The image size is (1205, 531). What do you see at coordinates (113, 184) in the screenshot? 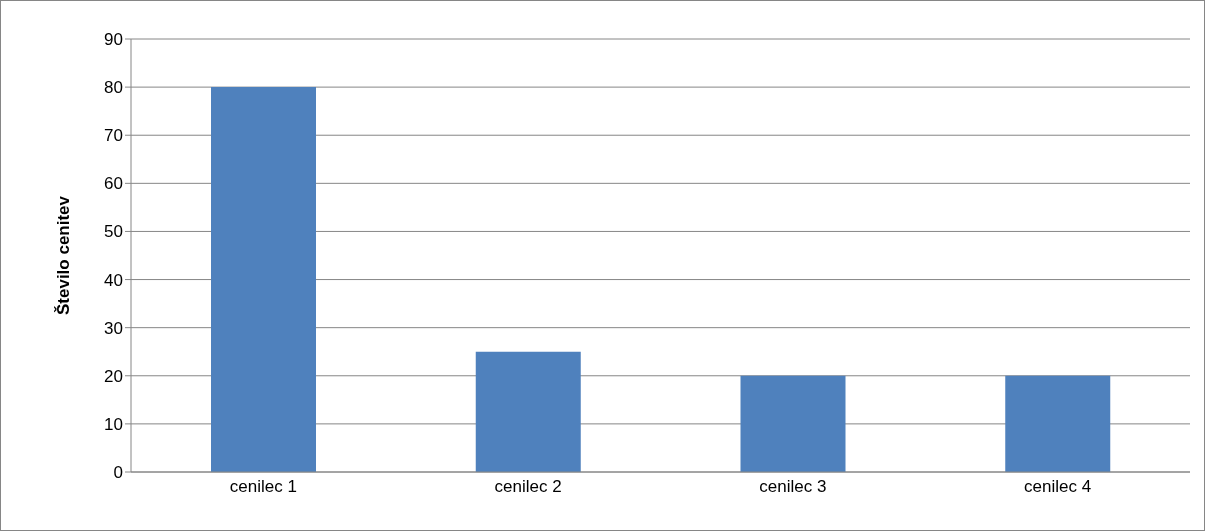
I see `y-tick-label: 60` at bounding box center [113, 184].